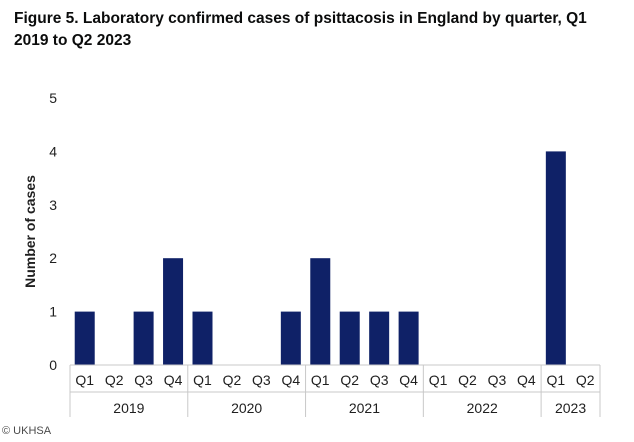  I want to click on y-tick-label: 4, so click(53, 151).